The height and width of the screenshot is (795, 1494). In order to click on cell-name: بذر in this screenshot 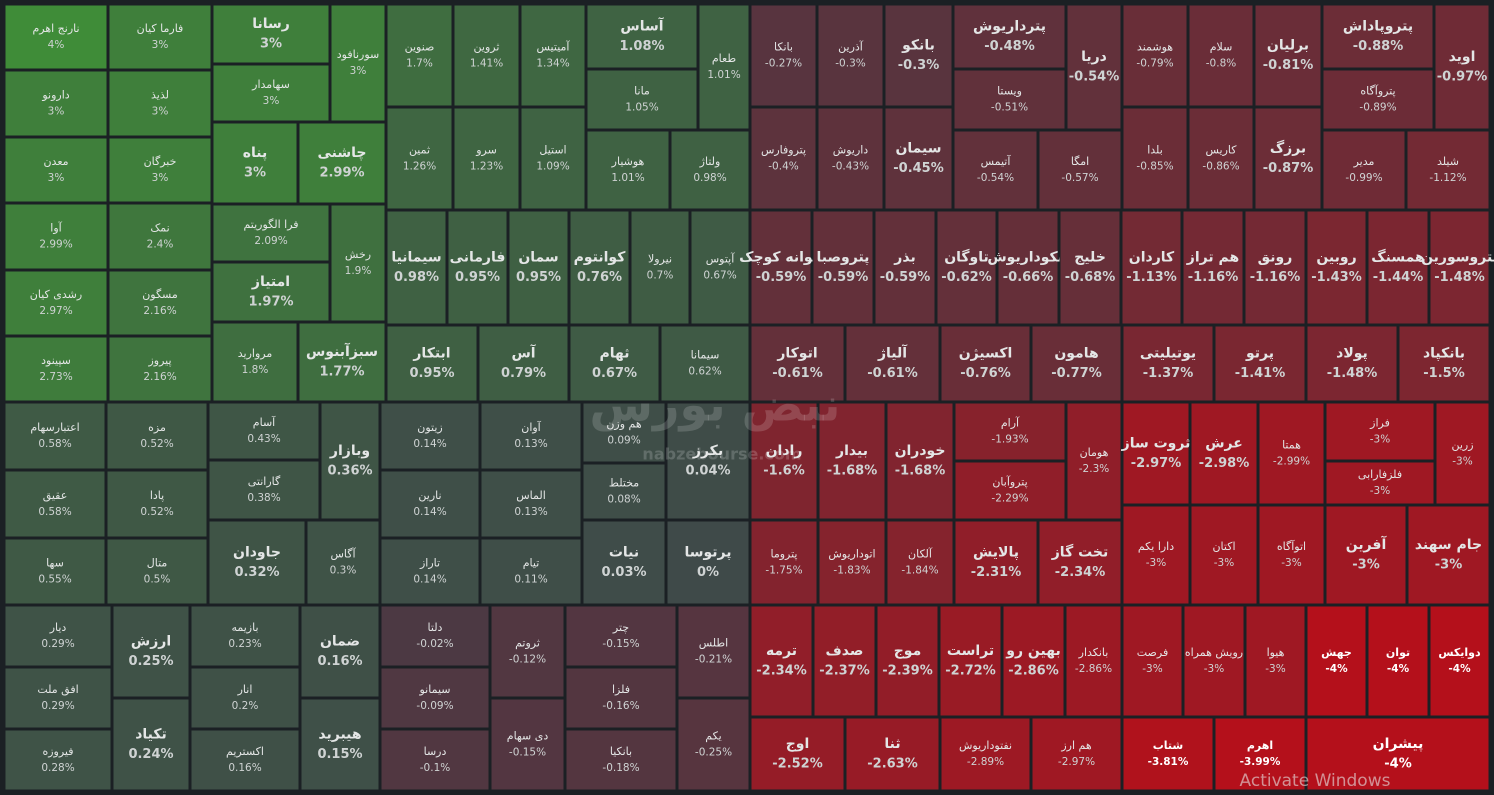, I will do `click(904, 258)`.